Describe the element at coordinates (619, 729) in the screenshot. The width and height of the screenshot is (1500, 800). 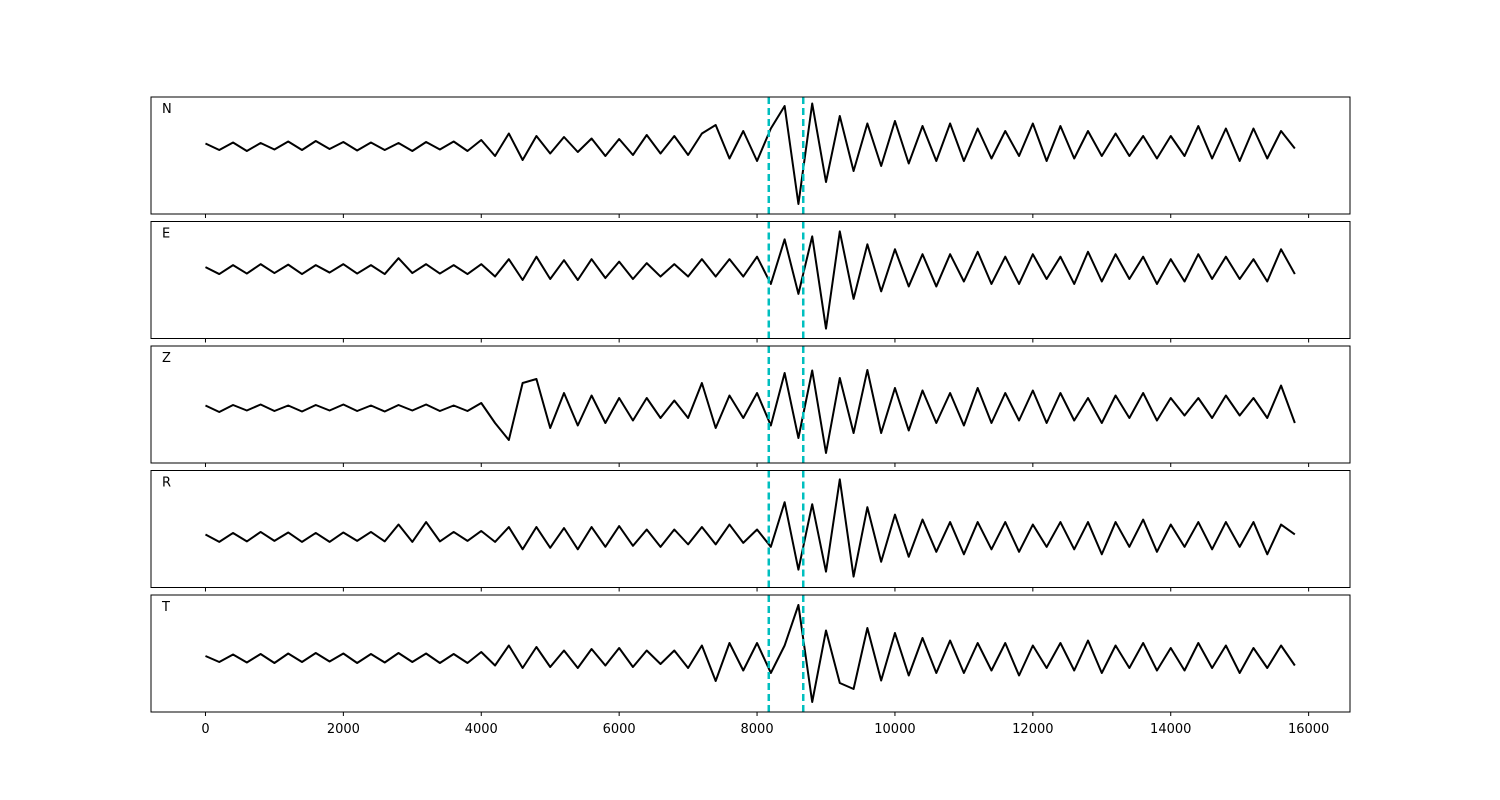
I see `x-tick-label: 6000` at that location.